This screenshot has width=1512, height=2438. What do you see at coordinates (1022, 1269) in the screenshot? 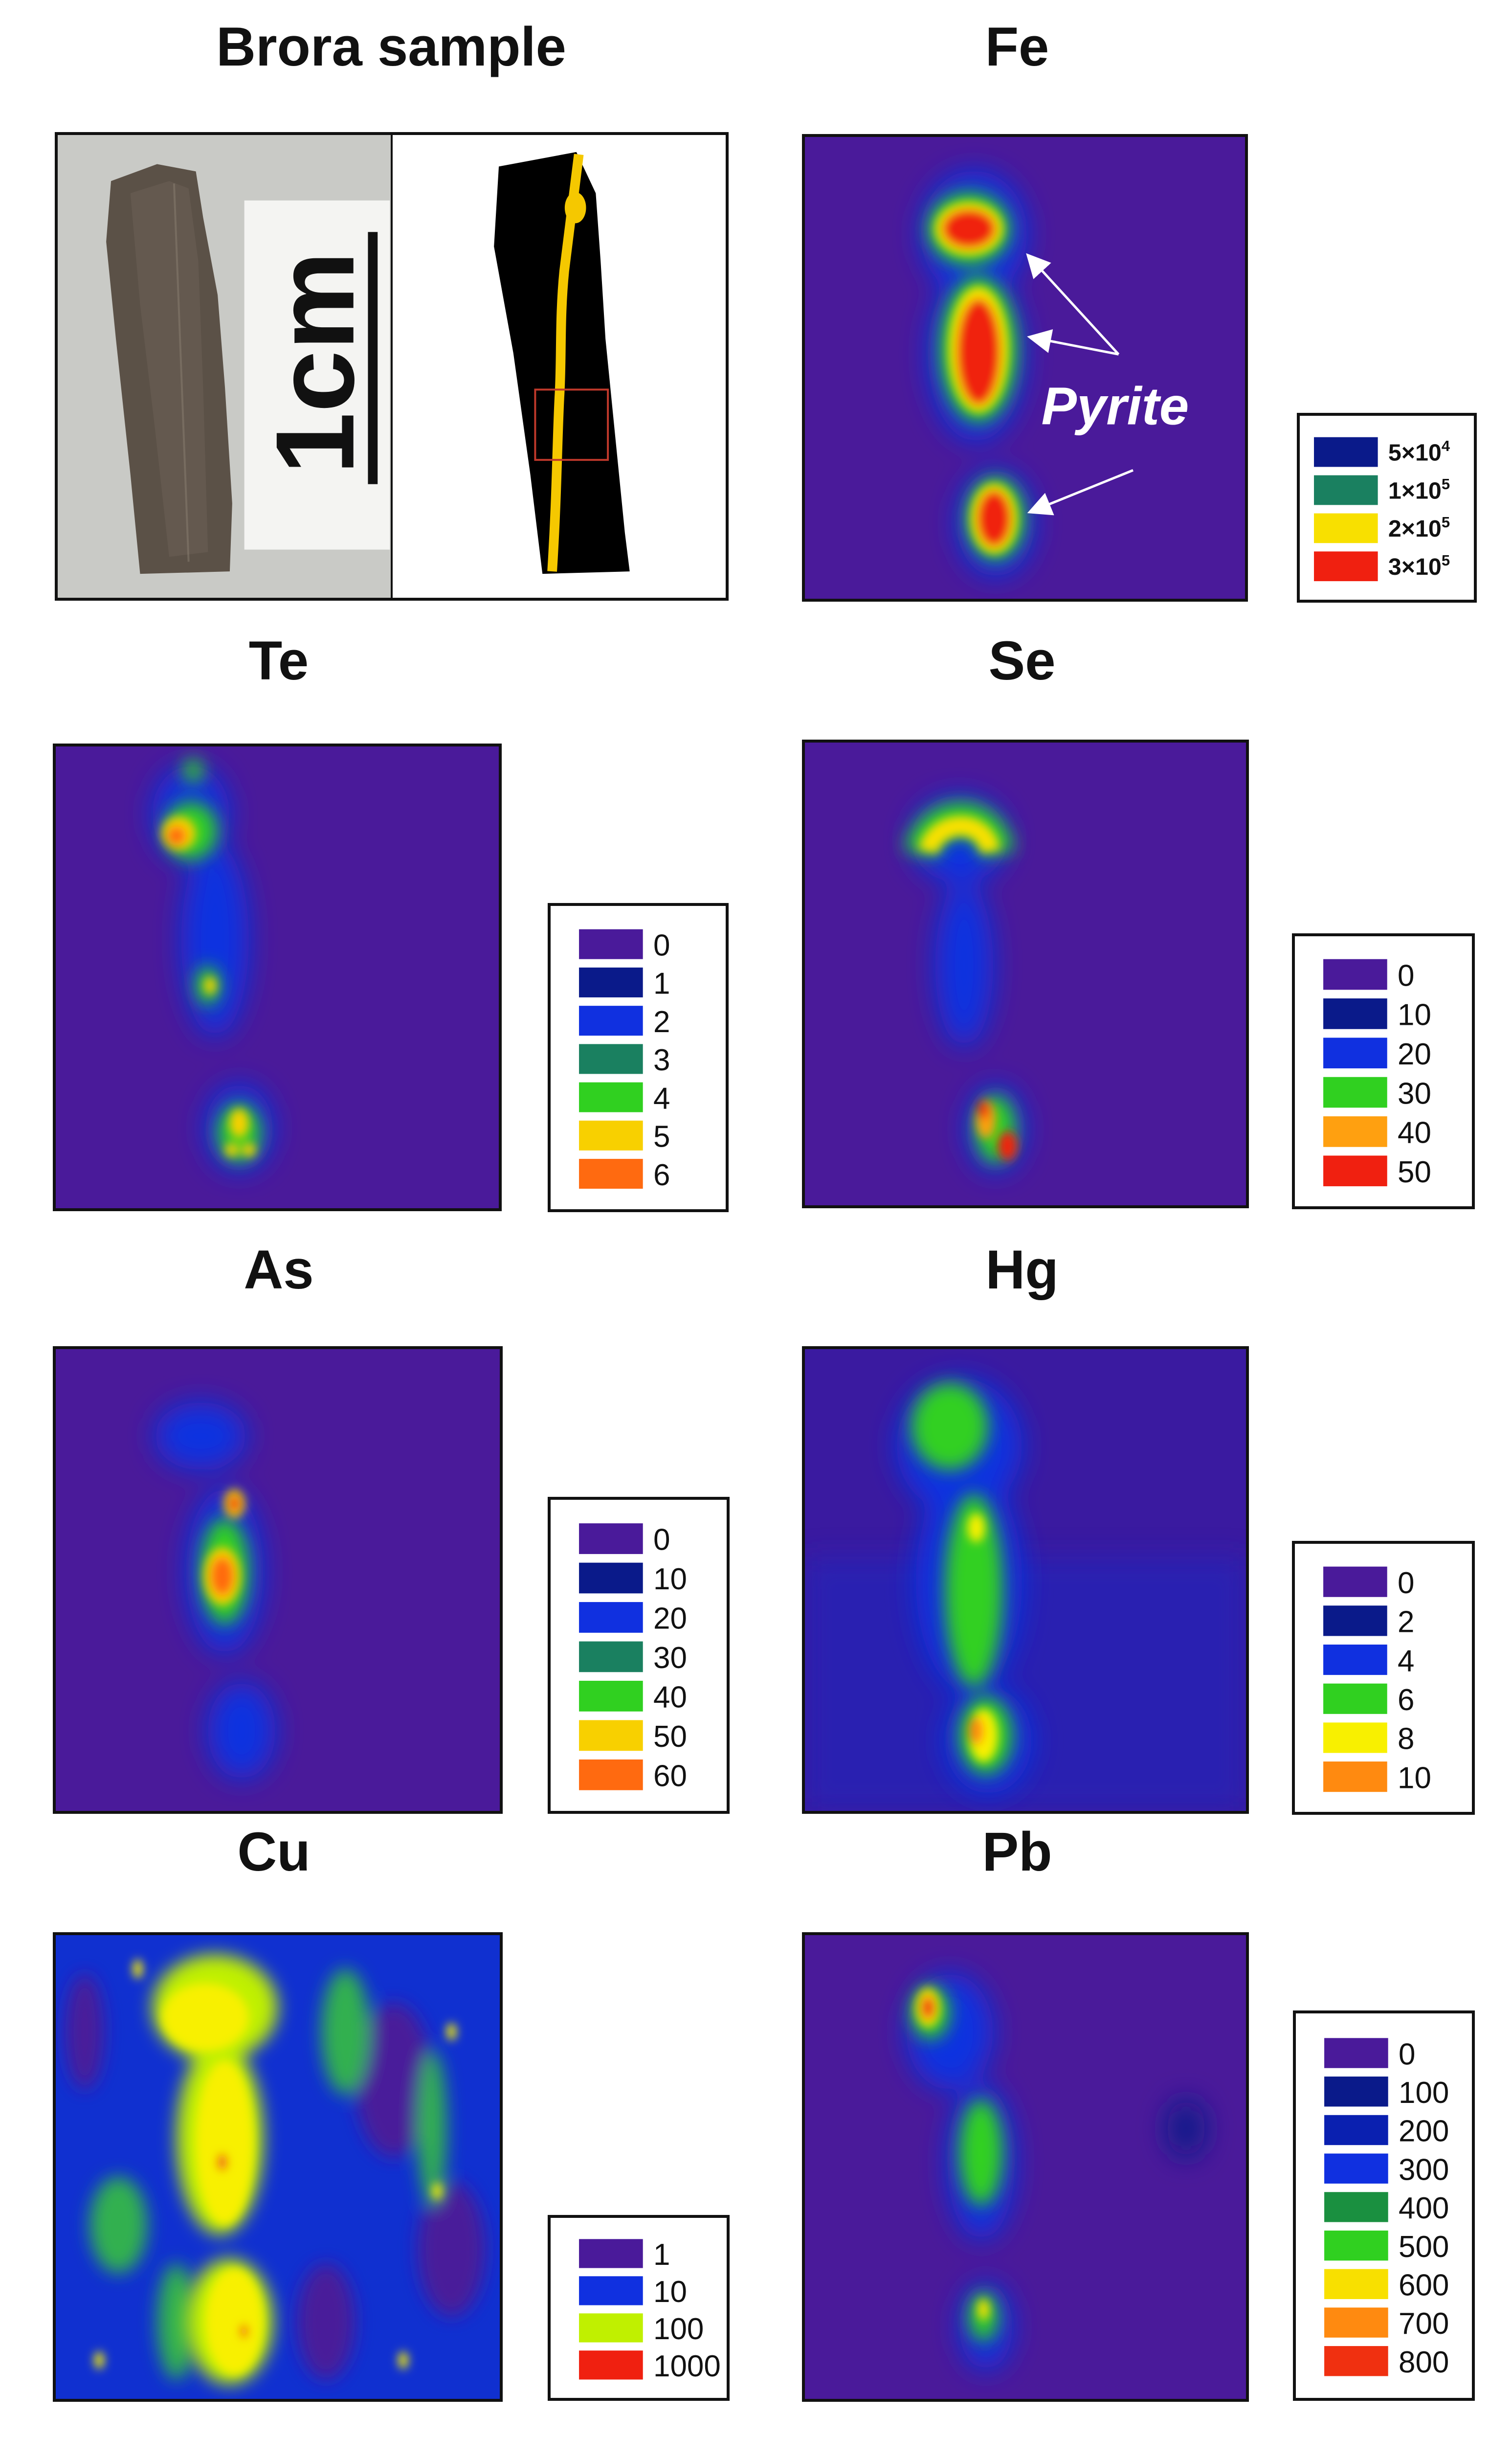
I see `title-hg: Hg` at bounding box center [1022, 1269].